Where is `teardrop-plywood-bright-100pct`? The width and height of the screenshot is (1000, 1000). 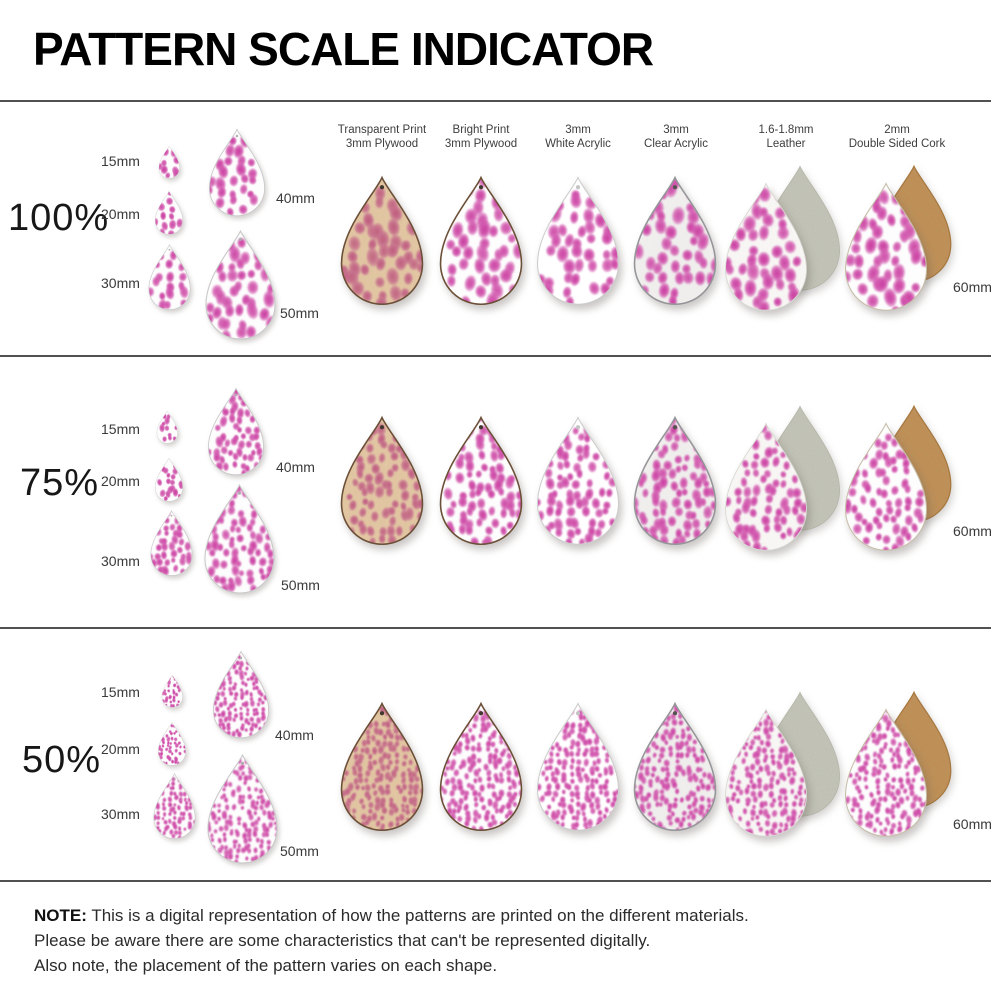 teardrop-plywood-bright-100pct is located at coordinates (481, 240).